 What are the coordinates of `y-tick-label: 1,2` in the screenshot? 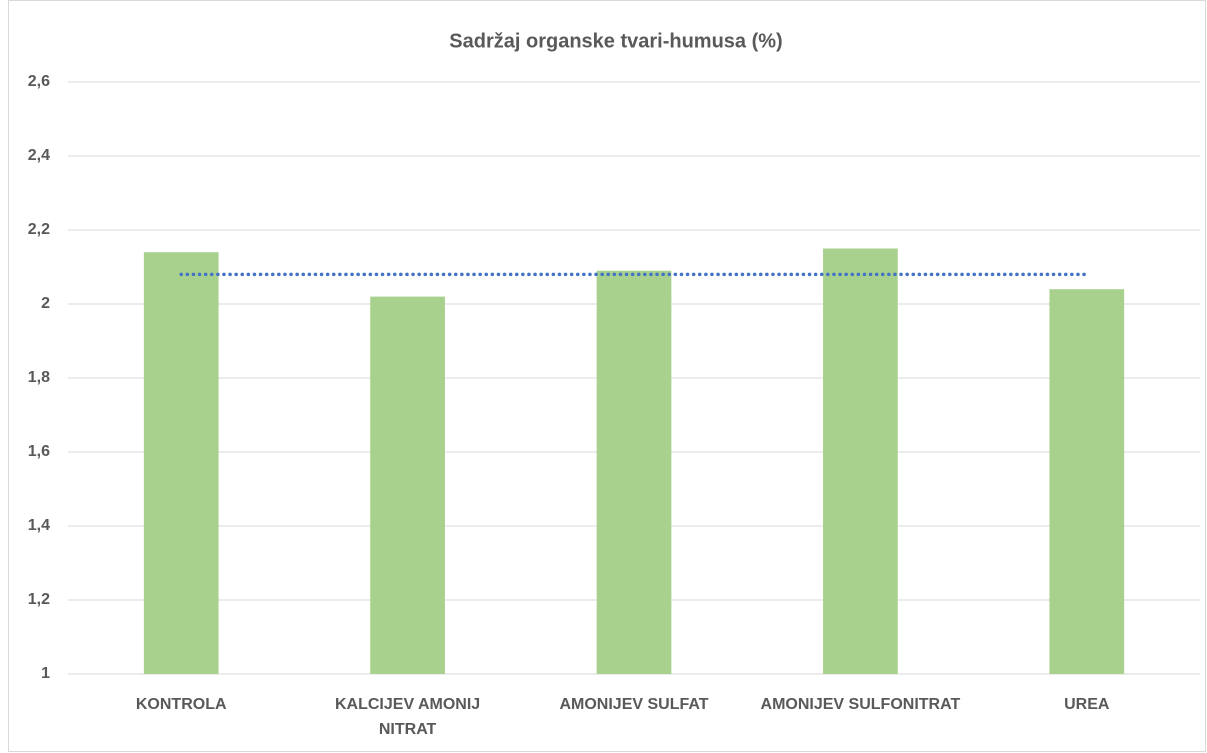 It's located at (39, 599).